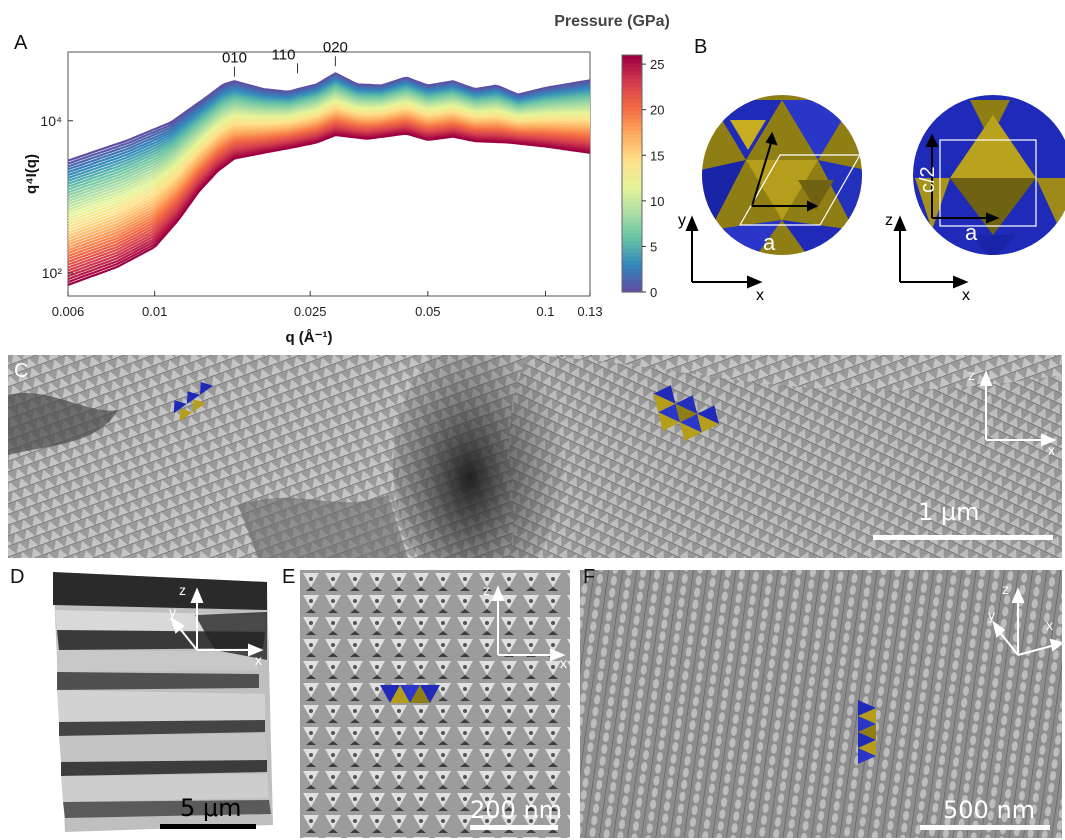  I want to click on scalebar-d, so click(208, 826).